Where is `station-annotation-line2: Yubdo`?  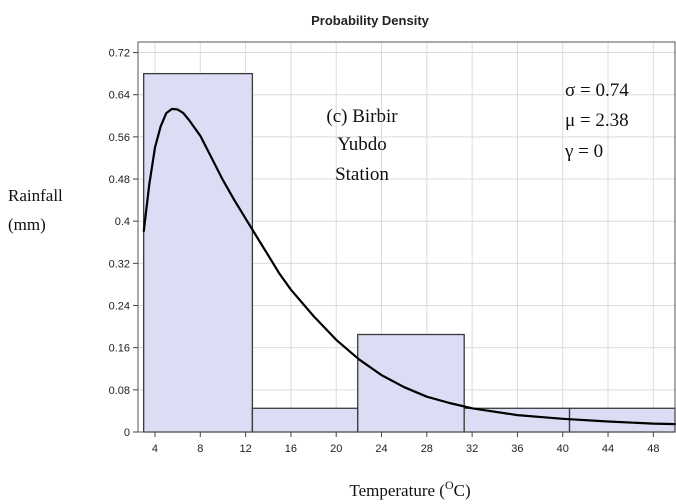
station-annotation-line2: Yubdo is located at coordinates (362, 144).